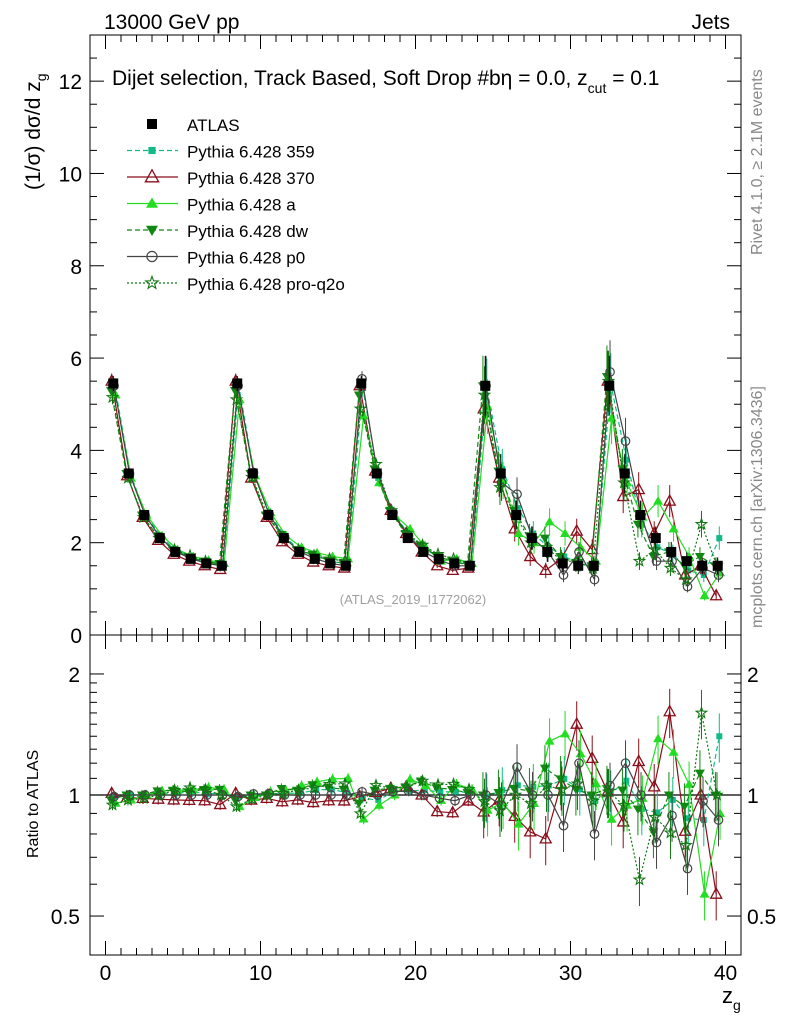  What do you see at coordinates (221, 152) in the screenshot?
I see `legend-item-p359: Pythia 6.428 359` at bounding box center [221, 152].